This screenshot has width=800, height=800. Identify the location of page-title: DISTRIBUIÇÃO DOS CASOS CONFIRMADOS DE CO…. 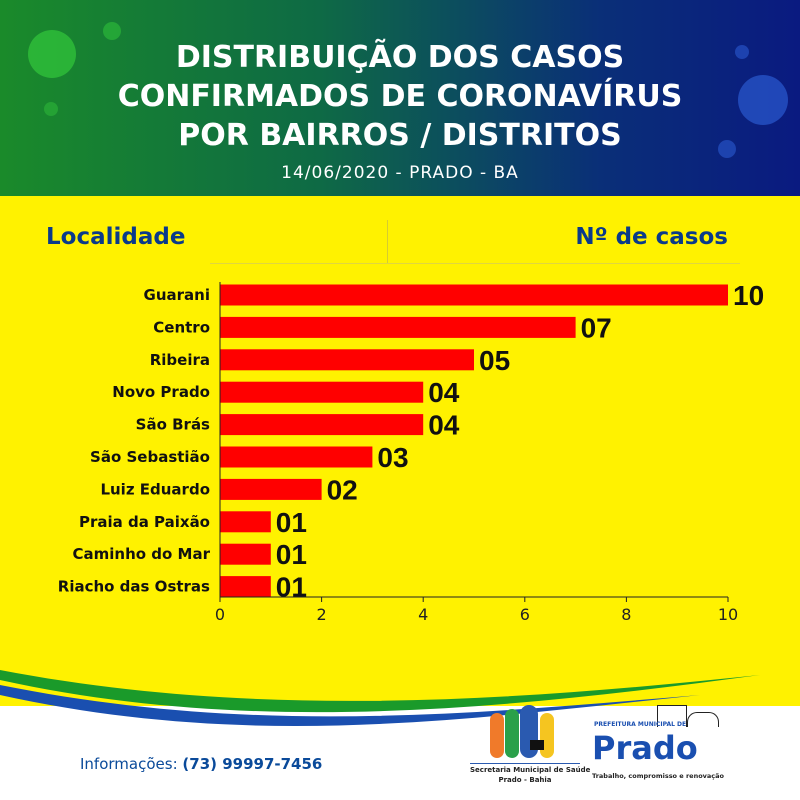
(400, 96).